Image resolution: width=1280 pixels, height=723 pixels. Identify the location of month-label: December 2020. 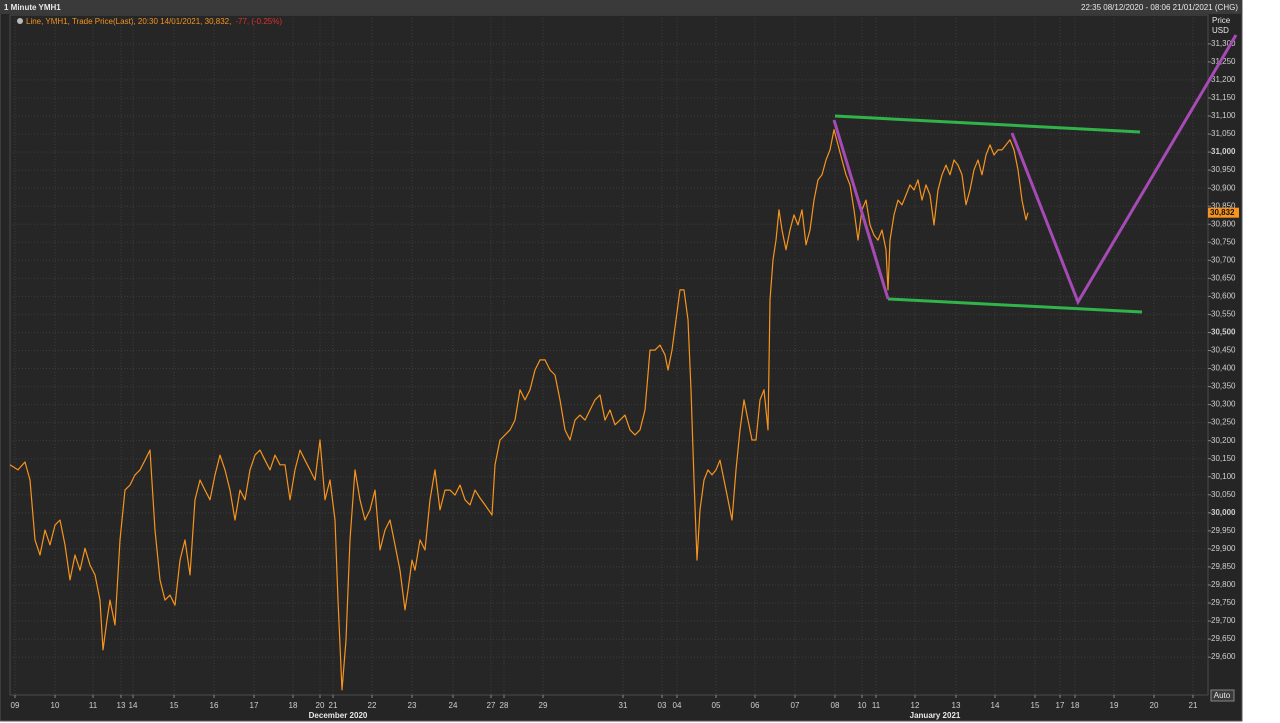
(338, 715).